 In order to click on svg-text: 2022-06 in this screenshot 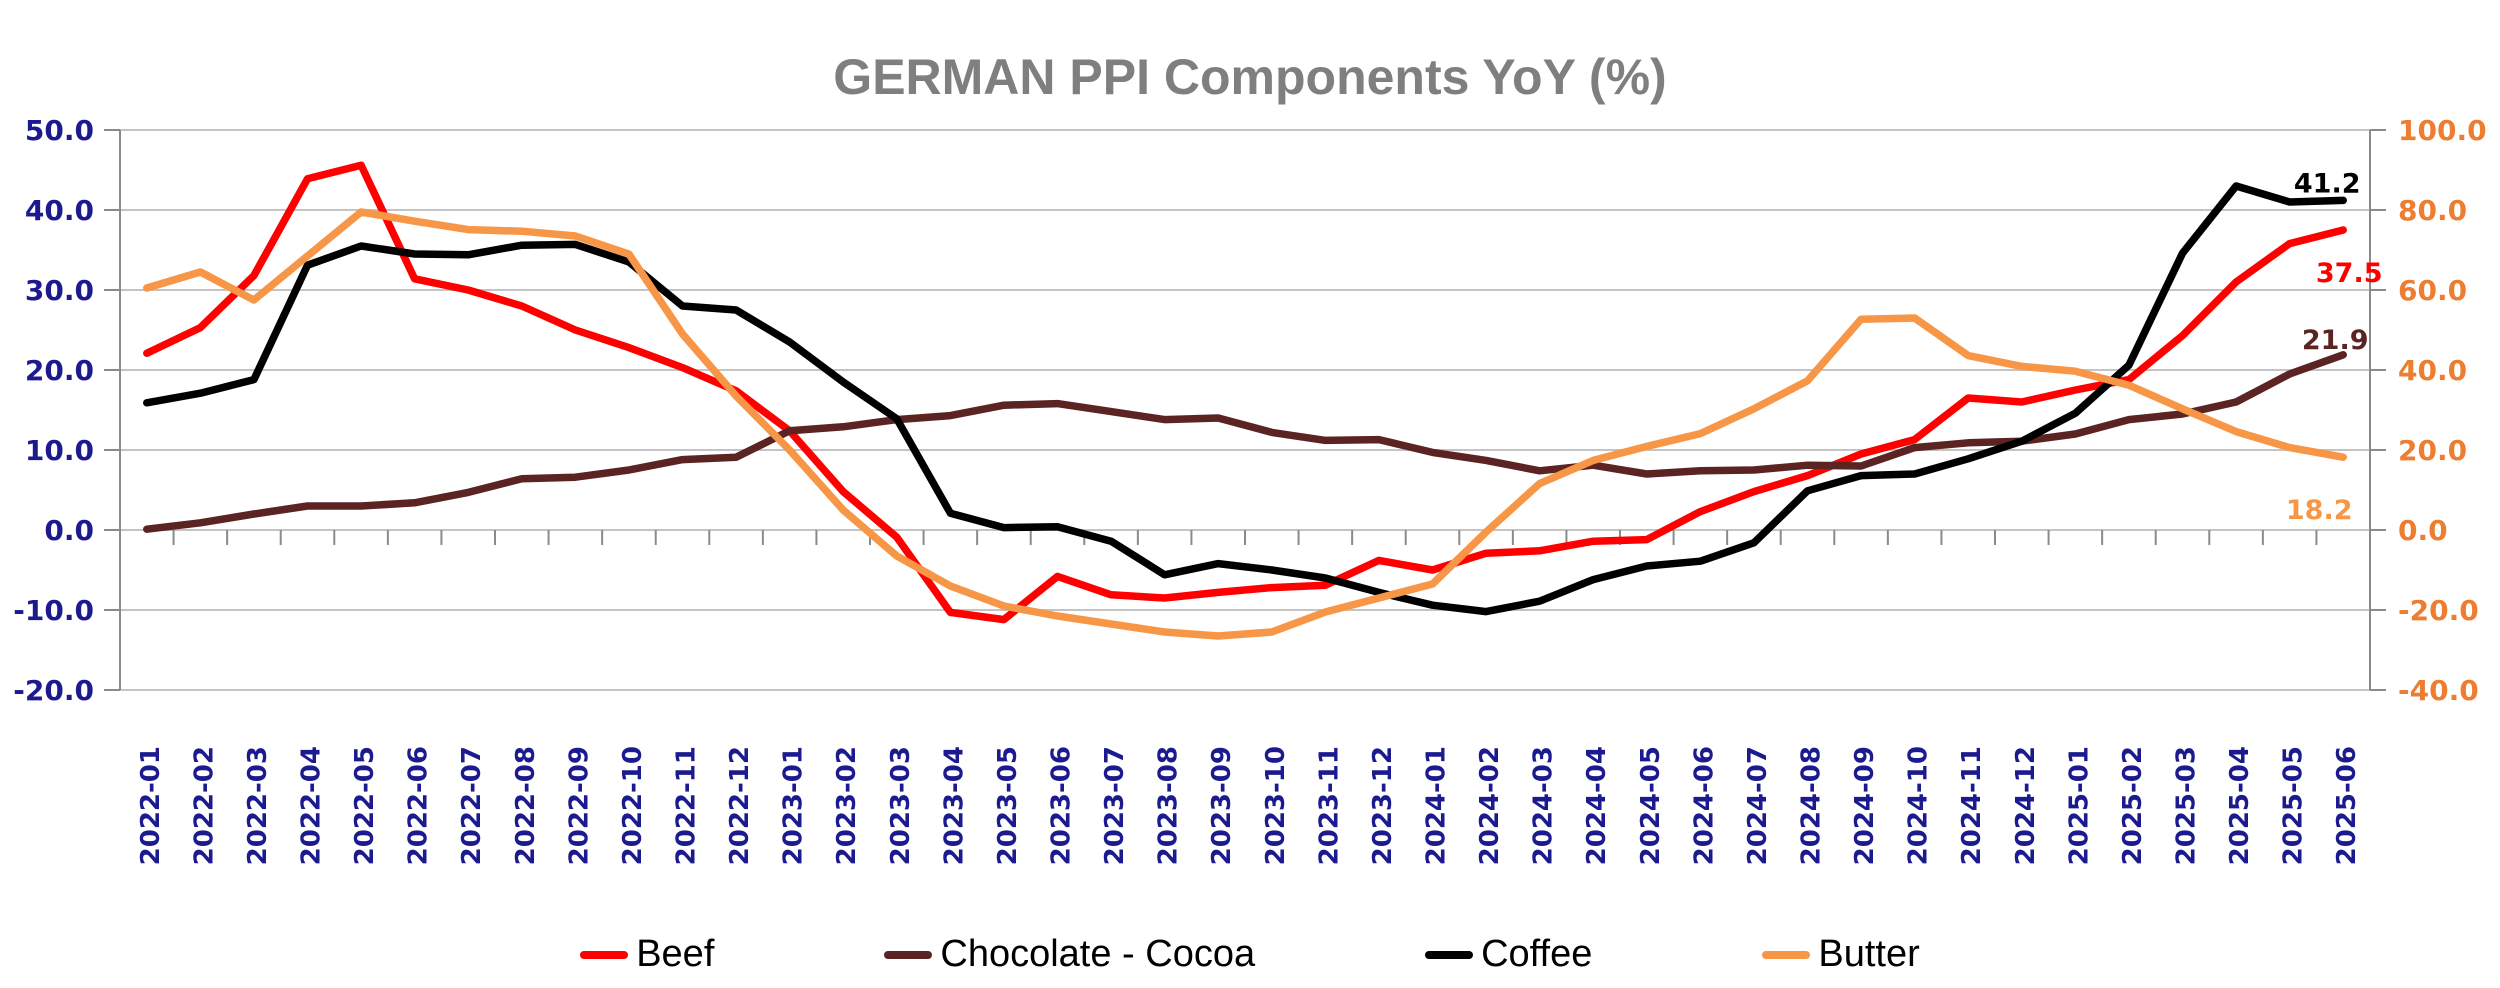, I will do `click(419, 805)`.